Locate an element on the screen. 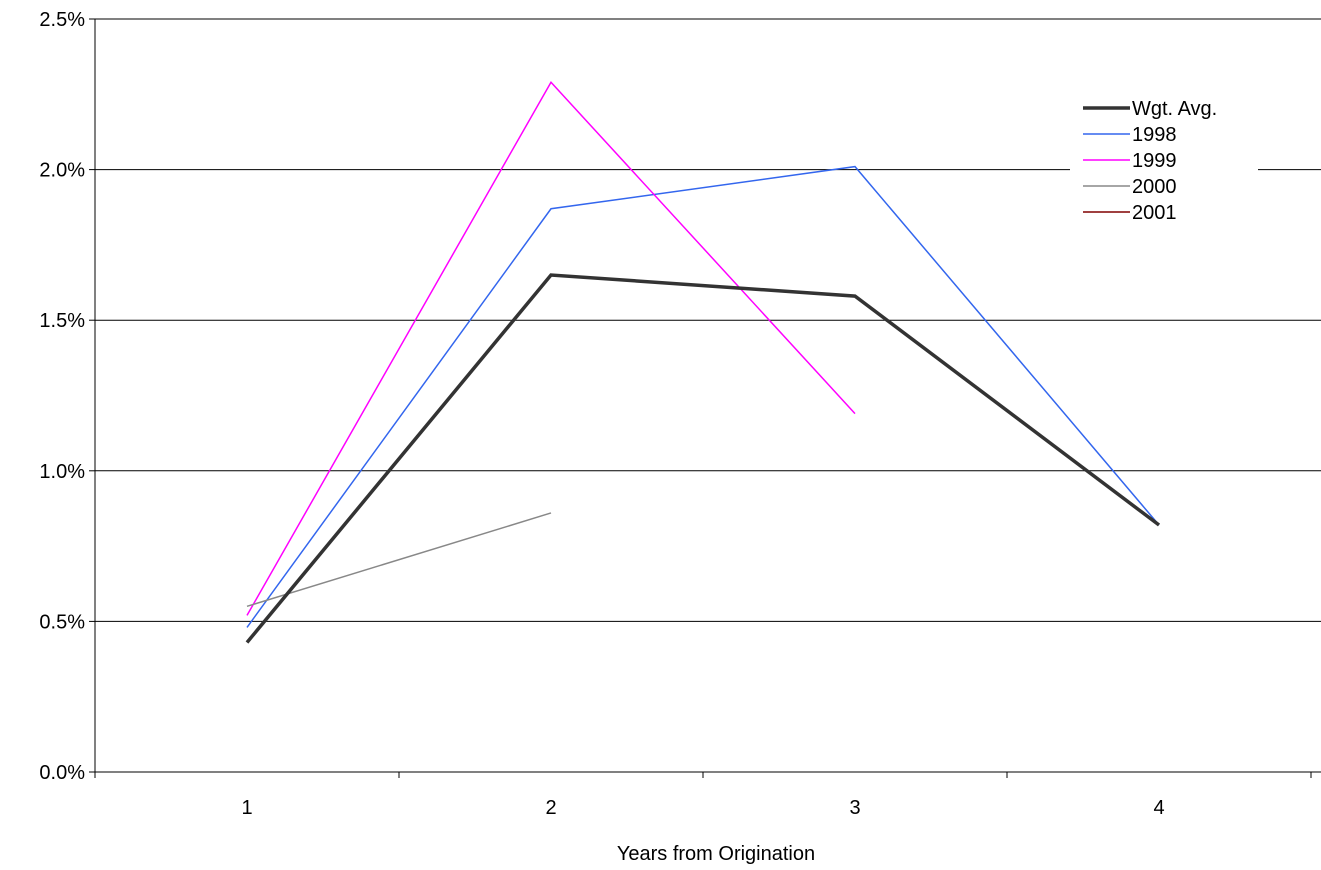  legend: Wgt. Avg. 1998 1999 2000 2001 is located at coordinates (1164, 165).